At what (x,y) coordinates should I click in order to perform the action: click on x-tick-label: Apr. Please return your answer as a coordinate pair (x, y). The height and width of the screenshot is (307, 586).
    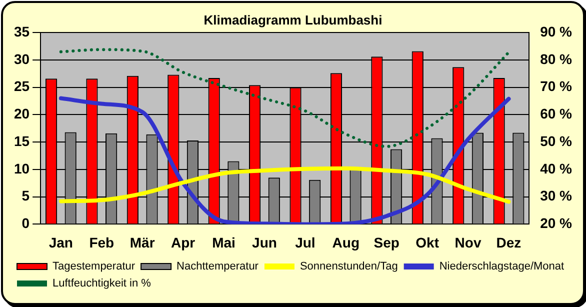
    Looking at the image, I should click on (183, 242).